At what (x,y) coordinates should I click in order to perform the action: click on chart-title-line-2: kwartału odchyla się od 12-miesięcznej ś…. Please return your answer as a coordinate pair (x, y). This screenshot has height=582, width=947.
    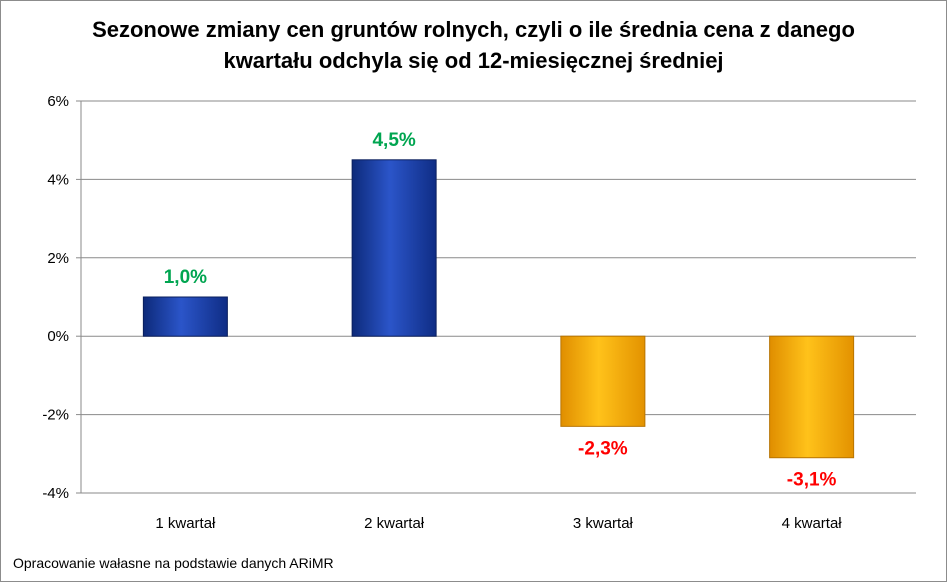
    Looking at the image, I should click on (473, 60).